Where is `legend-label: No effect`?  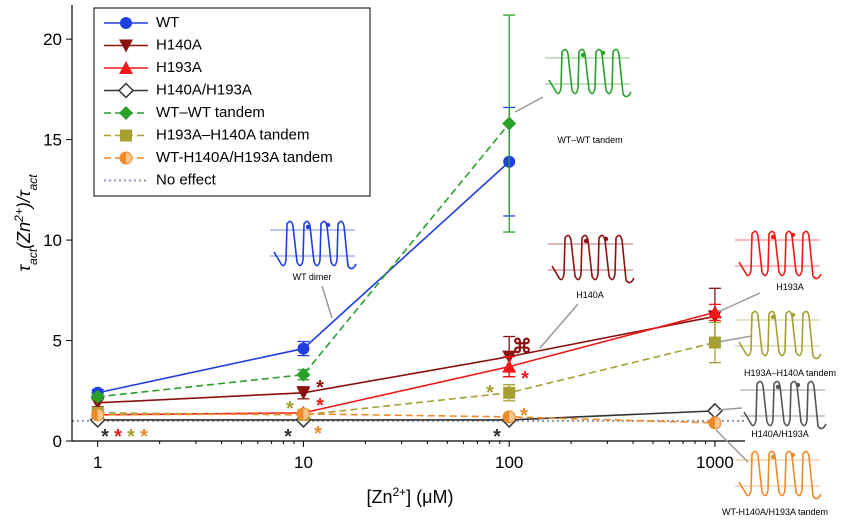 legend-label: No effect is located at coordinates (186, 179).